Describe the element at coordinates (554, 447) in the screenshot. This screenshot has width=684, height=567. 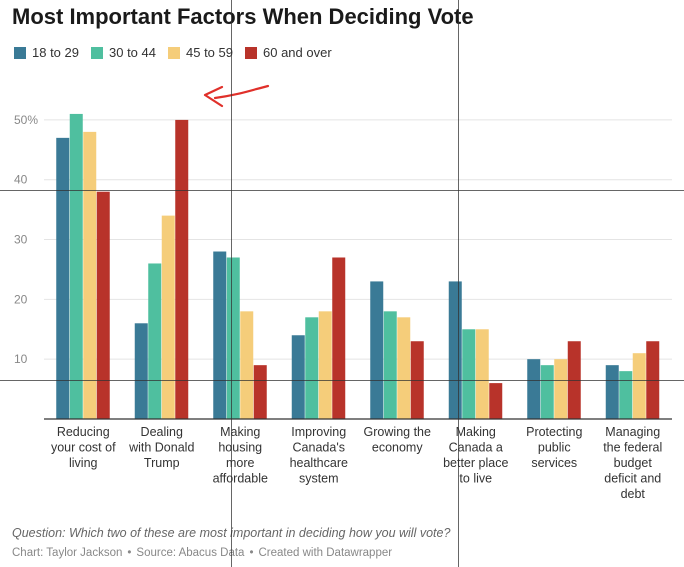
I see `x-category-label: Protecting public services` at that location.